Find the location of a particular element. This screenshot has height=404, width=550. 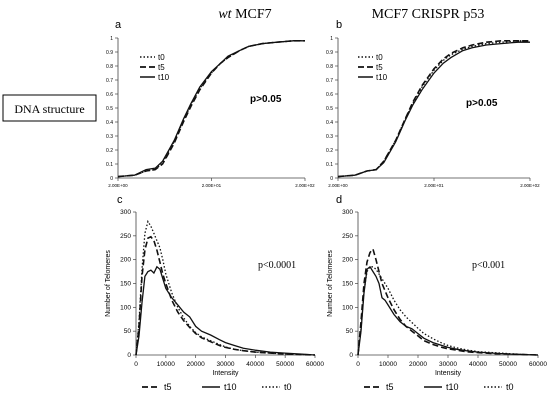

panel-letter: d is located at coordinates (339, 200).